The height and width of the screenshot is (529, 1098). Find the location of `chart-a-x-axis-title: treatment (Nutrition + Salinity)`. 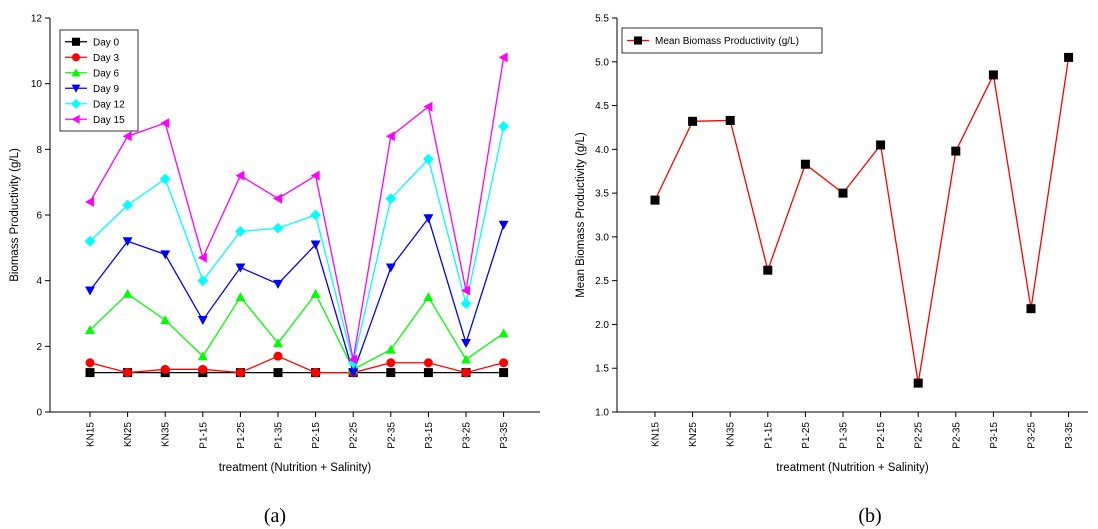

chart-a-x-axis-title: treatment (Nutrition + Salinity) is located at coordinates (295, 468).